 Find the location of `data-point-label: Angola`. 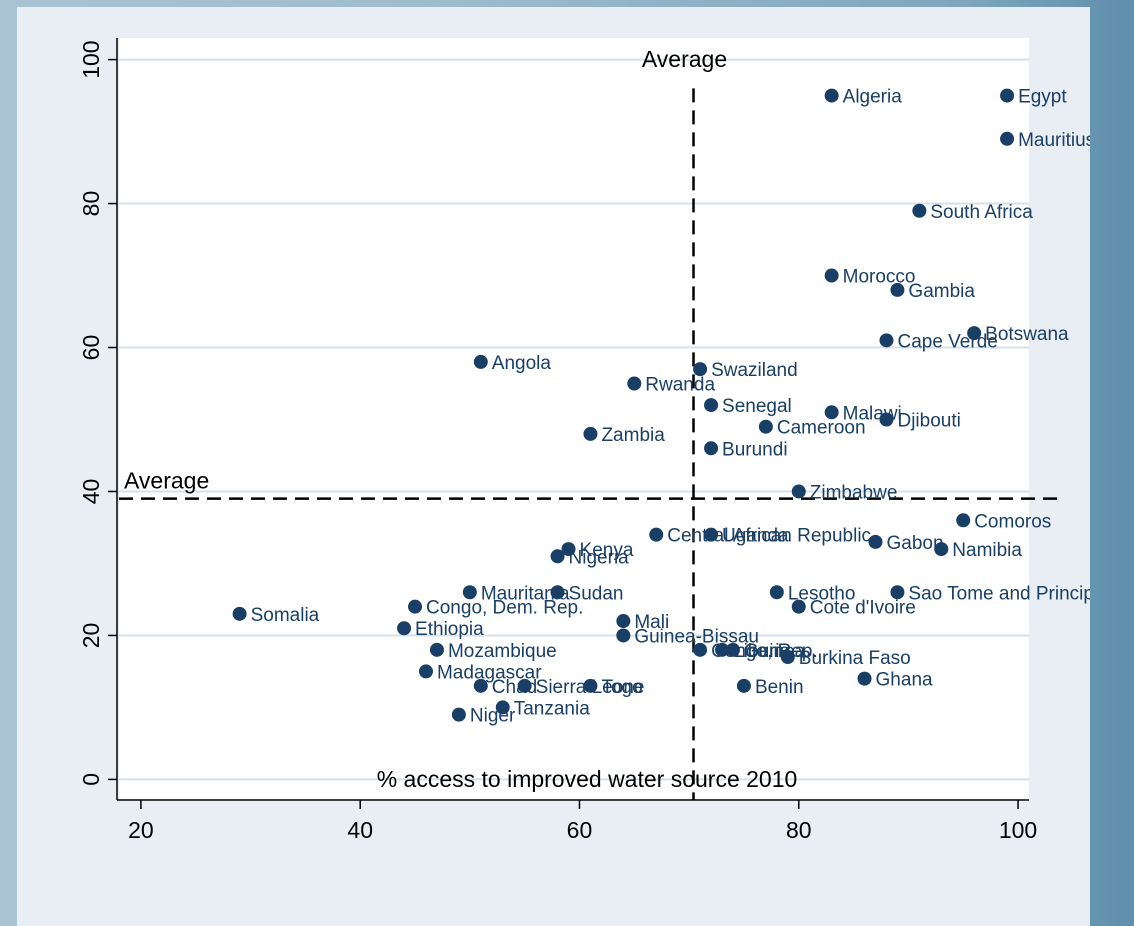

data-point-label: Angola is located at coordinates (522, 363).